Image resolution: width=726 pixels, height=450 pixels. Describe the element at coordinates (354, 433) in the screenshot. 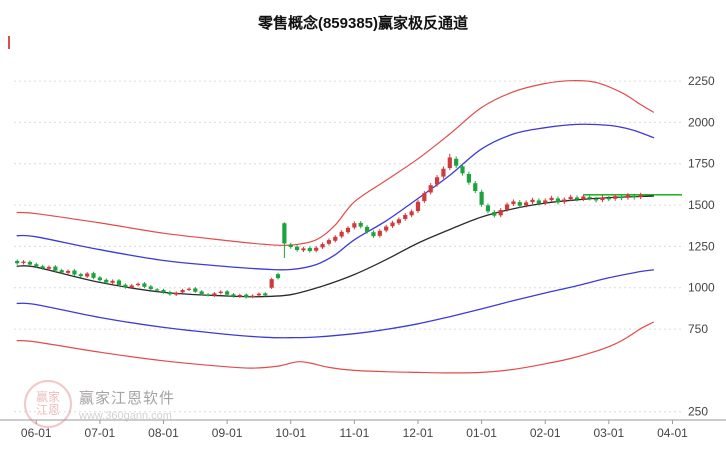

I see `x-axis-label: 11-01` at that location.